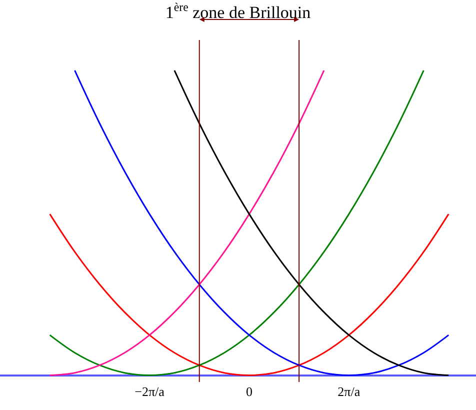 The image size is (476, 410). What do you see at coordinates (349, 391) in the screenshot?
I see `x-tick-label: 2π/a` at bounding box center [349, 391].